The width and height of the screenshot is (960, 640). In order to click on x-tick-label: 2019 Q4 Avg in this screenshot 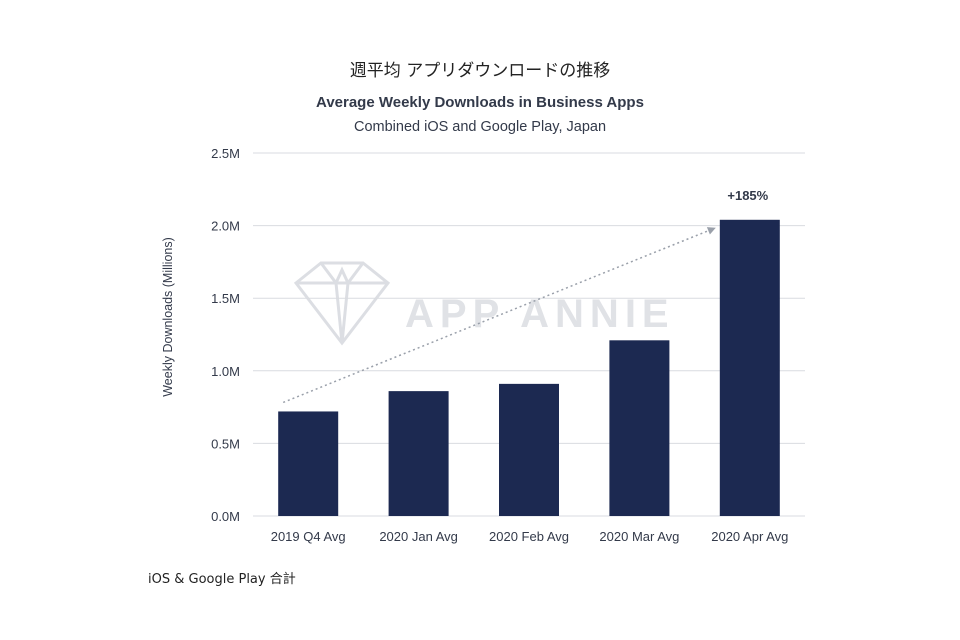, I will do `click(308, 536)`.